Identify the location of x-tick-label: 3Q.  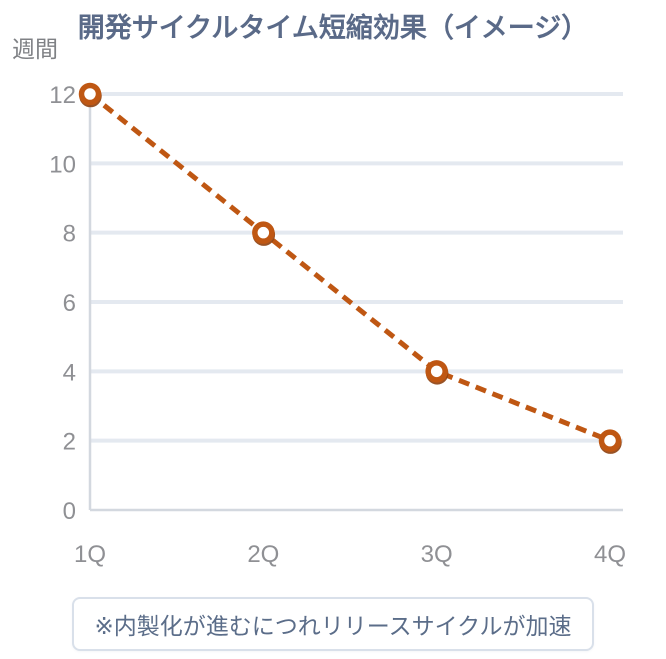
(437, 554).